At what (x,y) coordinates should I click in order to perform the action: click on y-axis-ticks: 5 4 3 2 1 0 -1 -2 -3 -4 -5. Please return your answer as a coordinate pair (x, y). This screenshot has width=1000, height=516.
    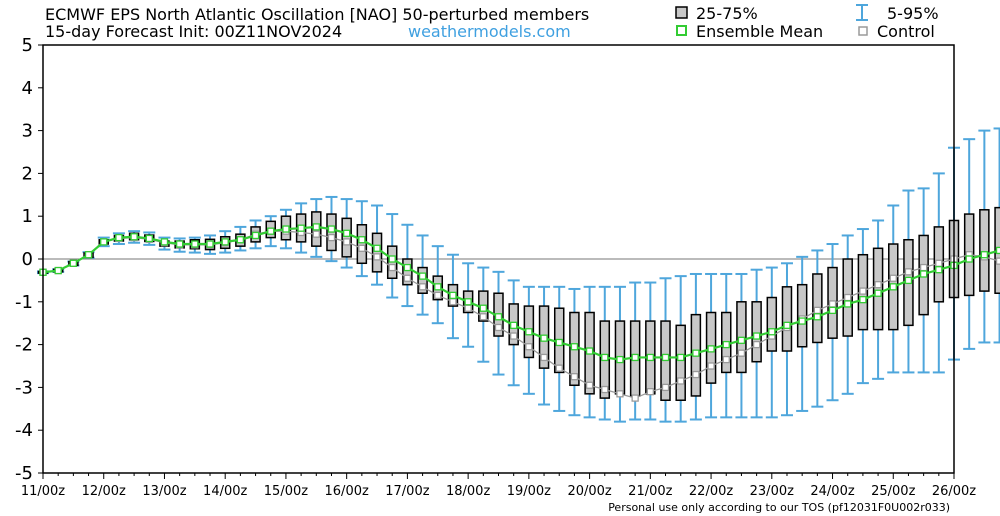
    Looking at the image, I should click on (29, 259).